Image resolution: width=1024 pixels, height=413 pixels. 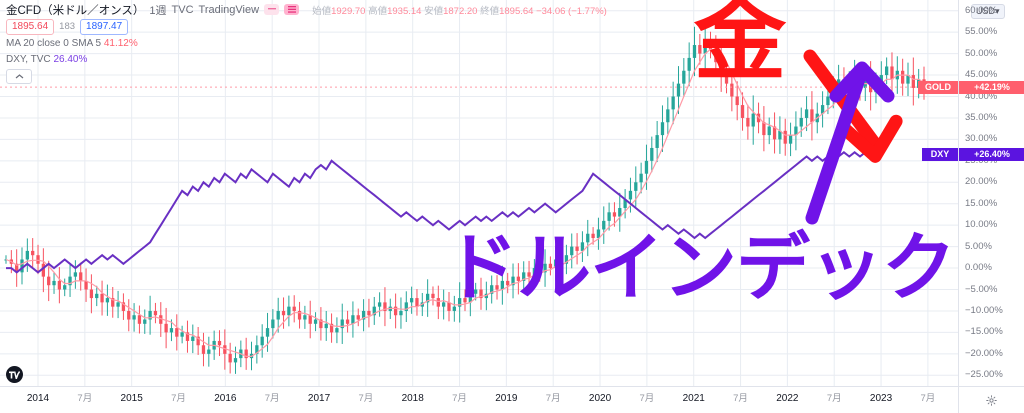 What do you see at coordinates (378, 11) in the screenshot?
I see `ohlc-high-label: 高値` at bounding box center [378, 11].